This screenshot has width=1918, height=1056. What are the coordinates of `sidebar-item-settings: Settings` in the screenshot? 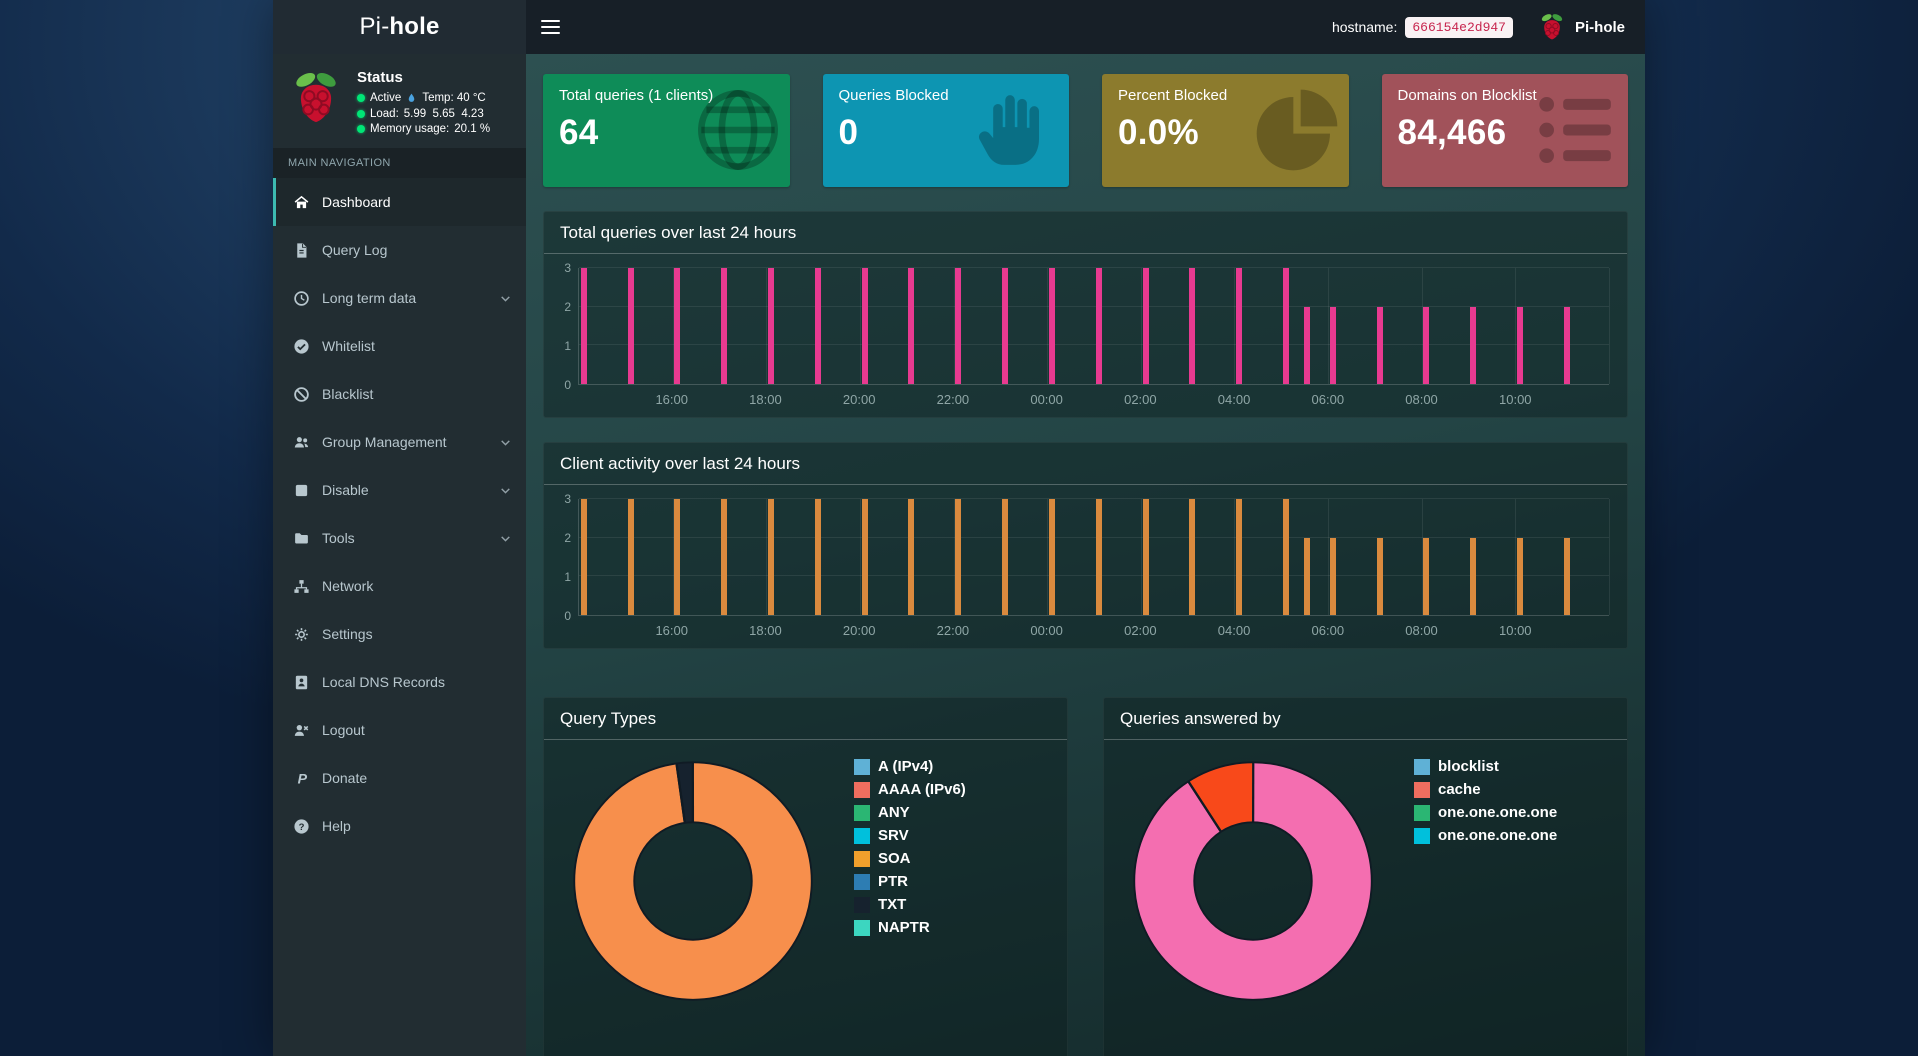 It's located at (399, 634).